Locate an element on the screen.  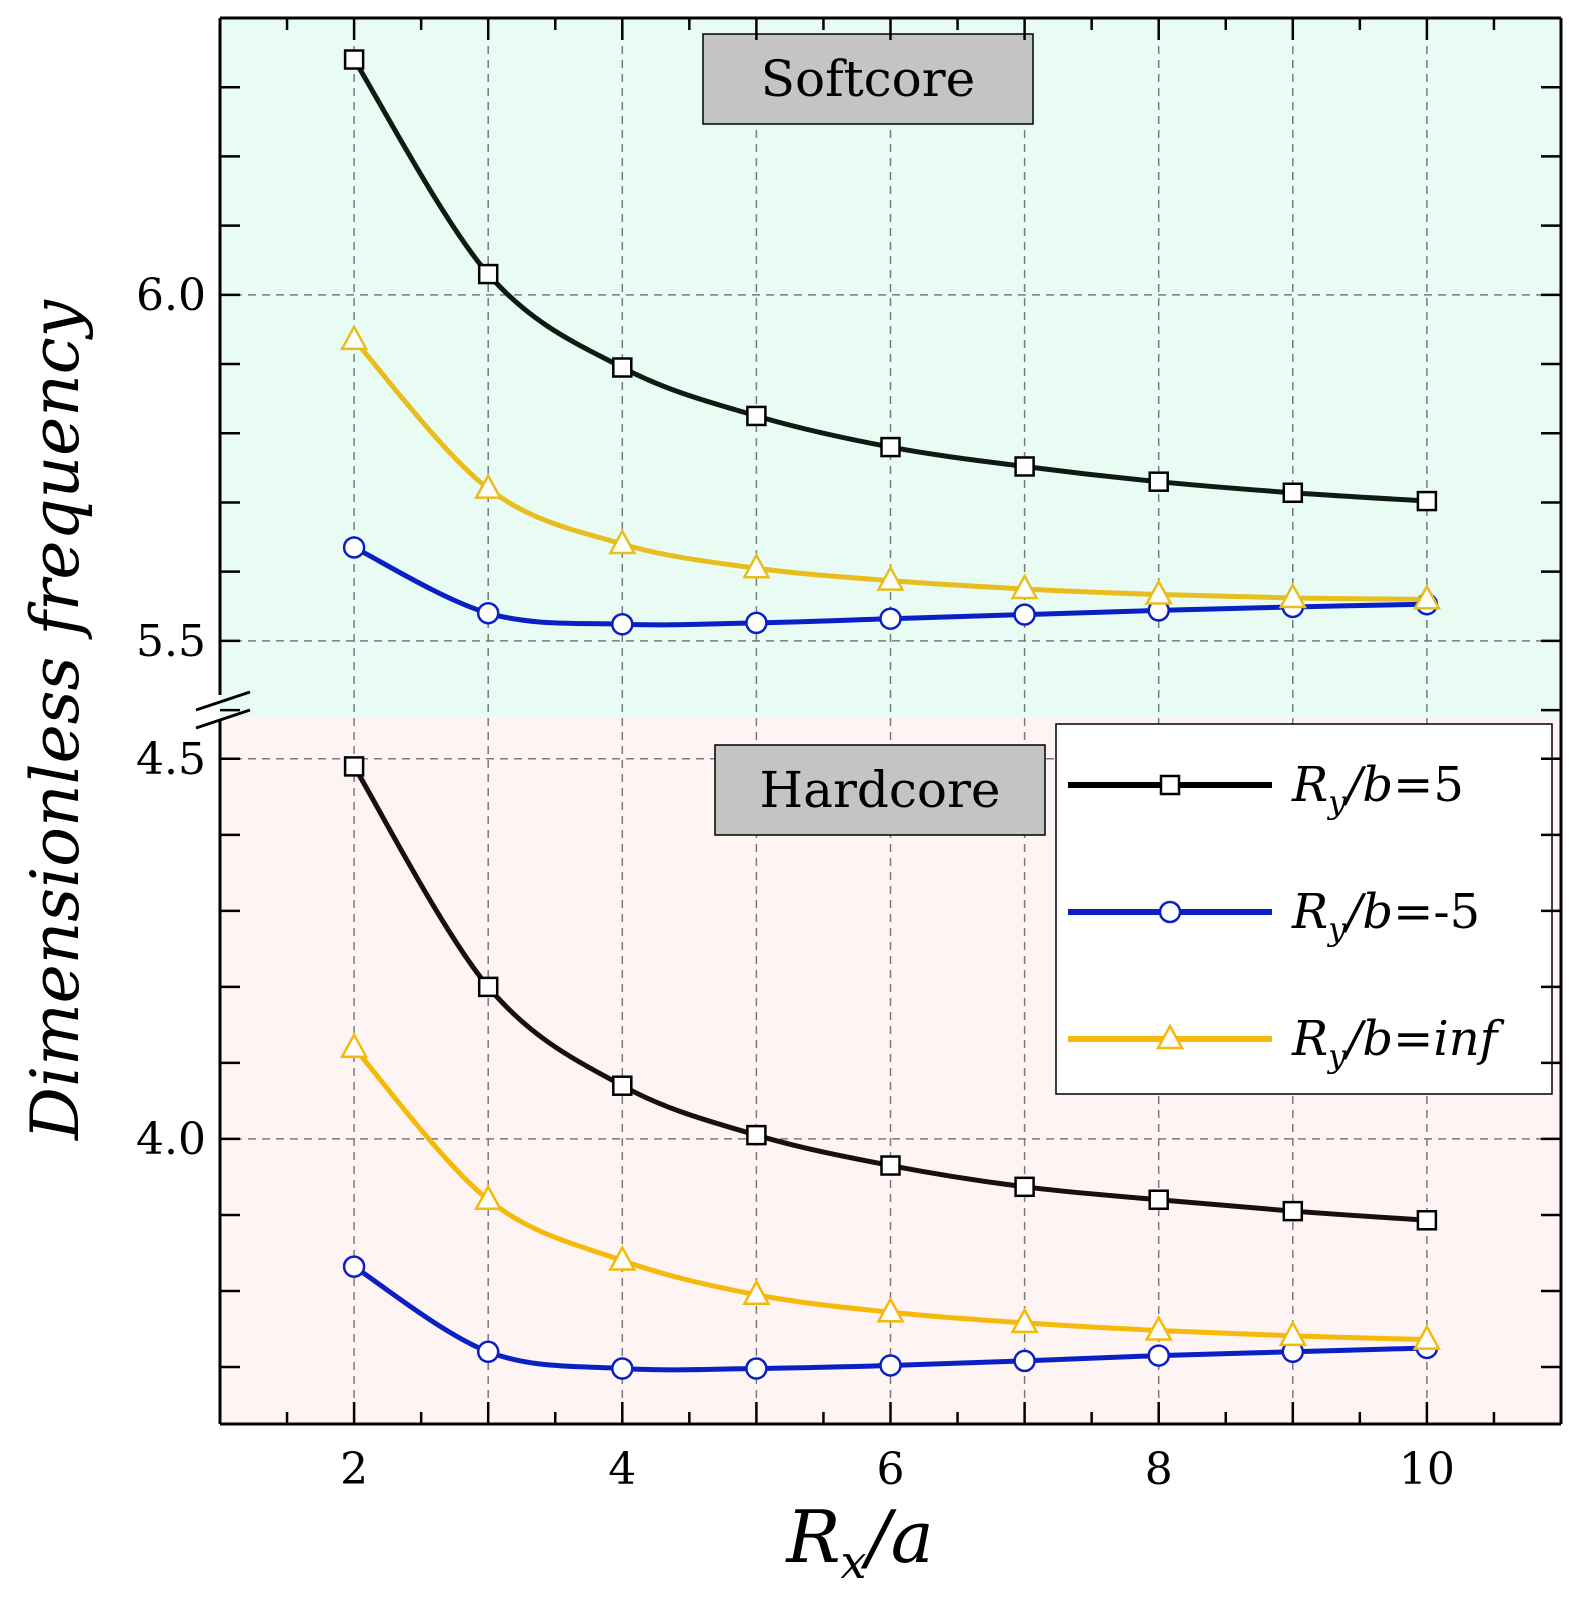
data-point-hardcore-ry-b-inf-x9 is located at coordinates (1292, 1333).